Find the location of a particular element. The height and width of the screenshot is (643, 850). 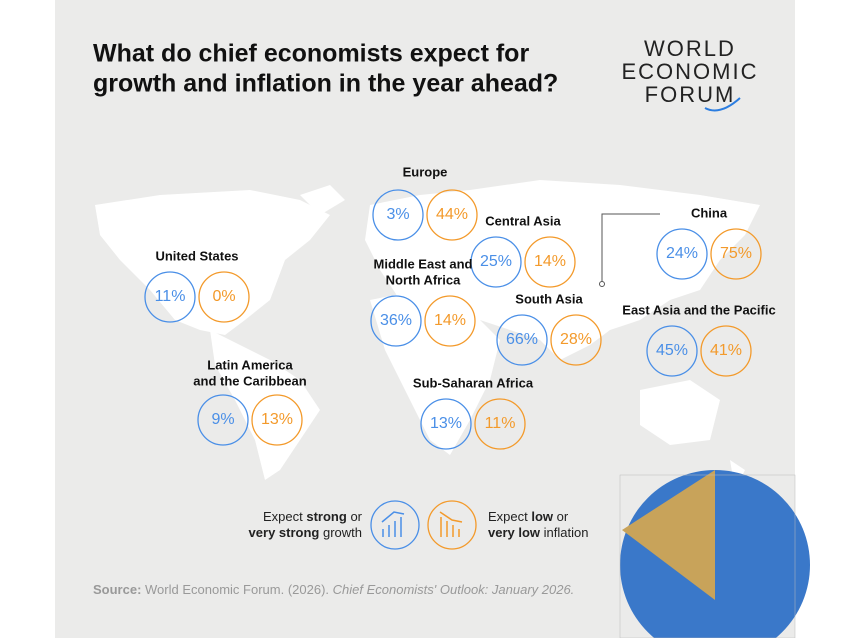

region: United States 11% 0% is located at coordinates (197, 285).